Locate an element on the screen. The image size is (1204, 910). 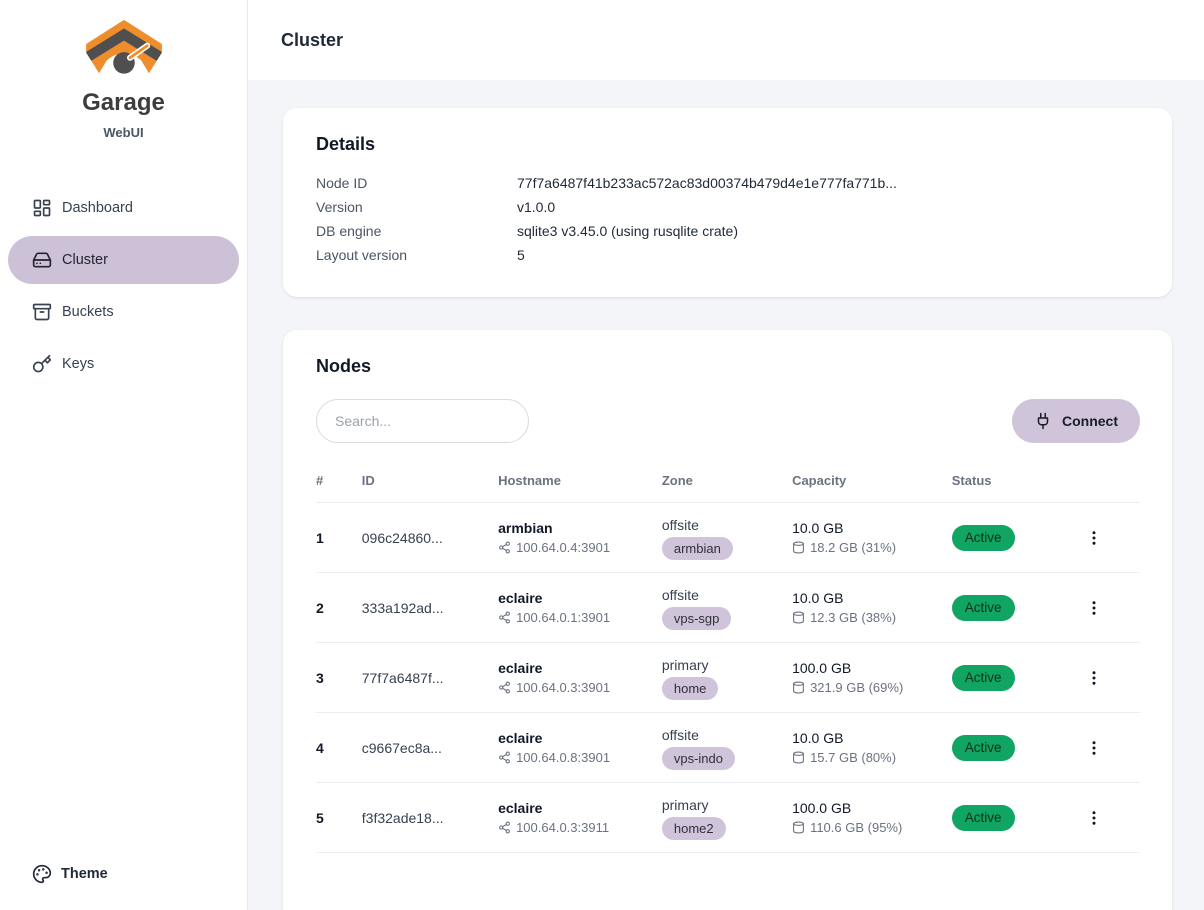
detail-value: v1.0.0 is located at coordinates (536, 207).